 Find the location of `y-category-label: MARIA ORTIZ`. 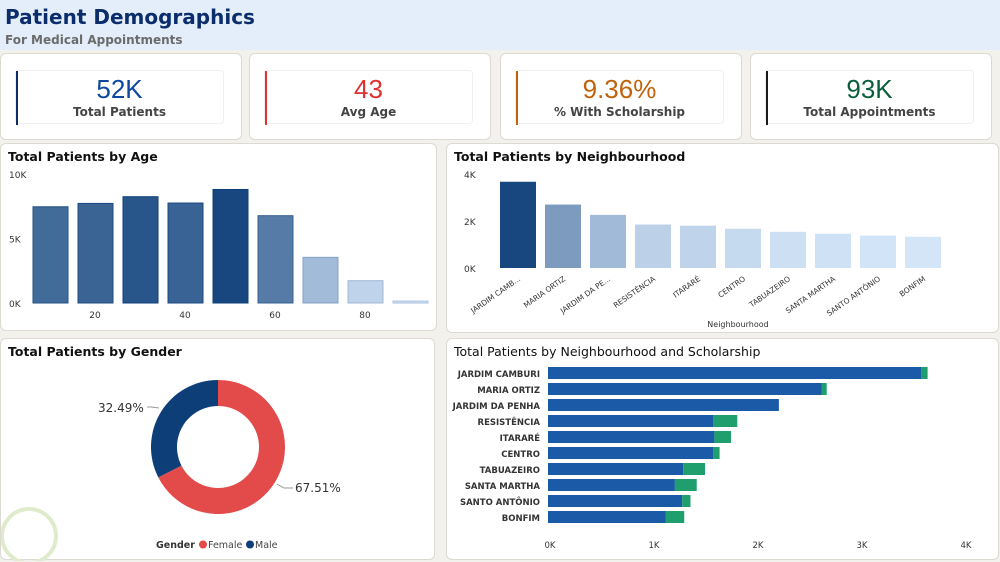

y-category-label: MARIA ORTIZ is located at coordinates (508, 391).